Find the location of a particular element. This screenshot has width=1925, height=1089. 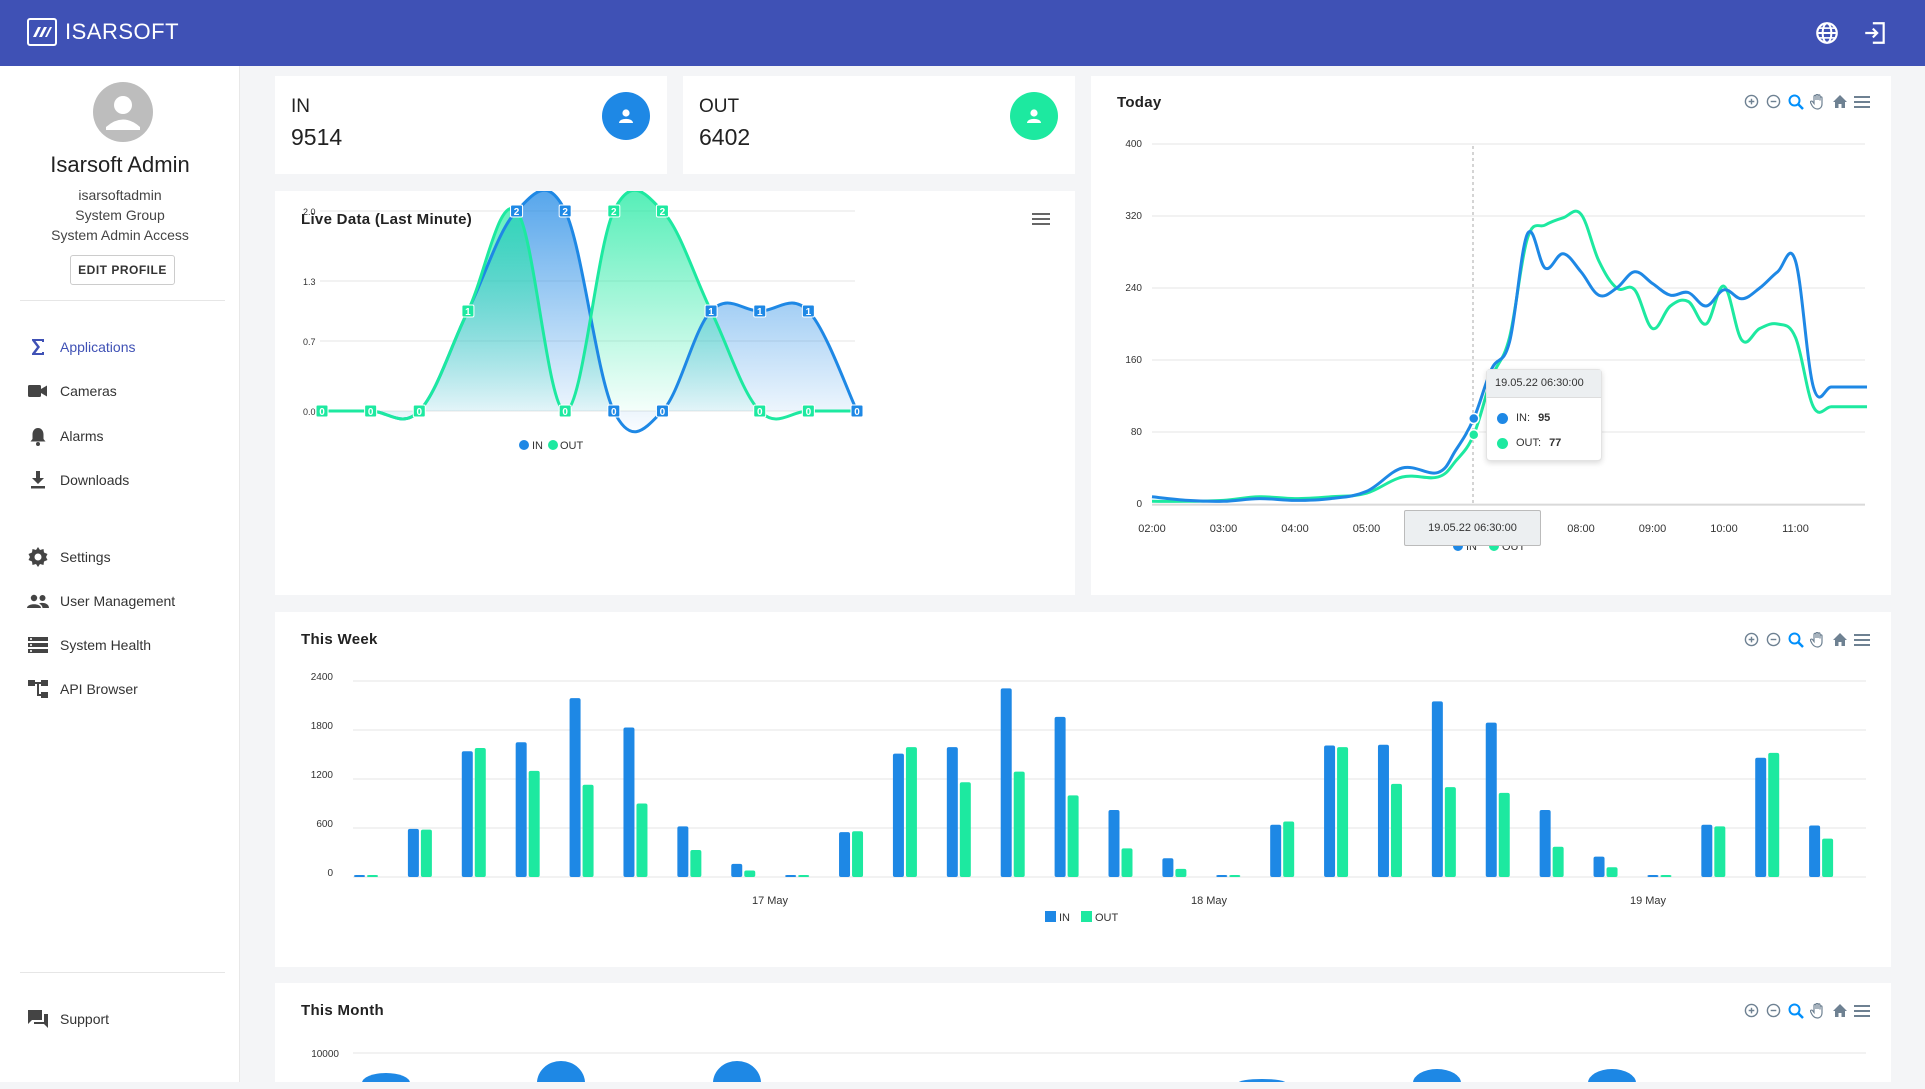

y-tick-label: 0 is located at coordinates (1139, 504).